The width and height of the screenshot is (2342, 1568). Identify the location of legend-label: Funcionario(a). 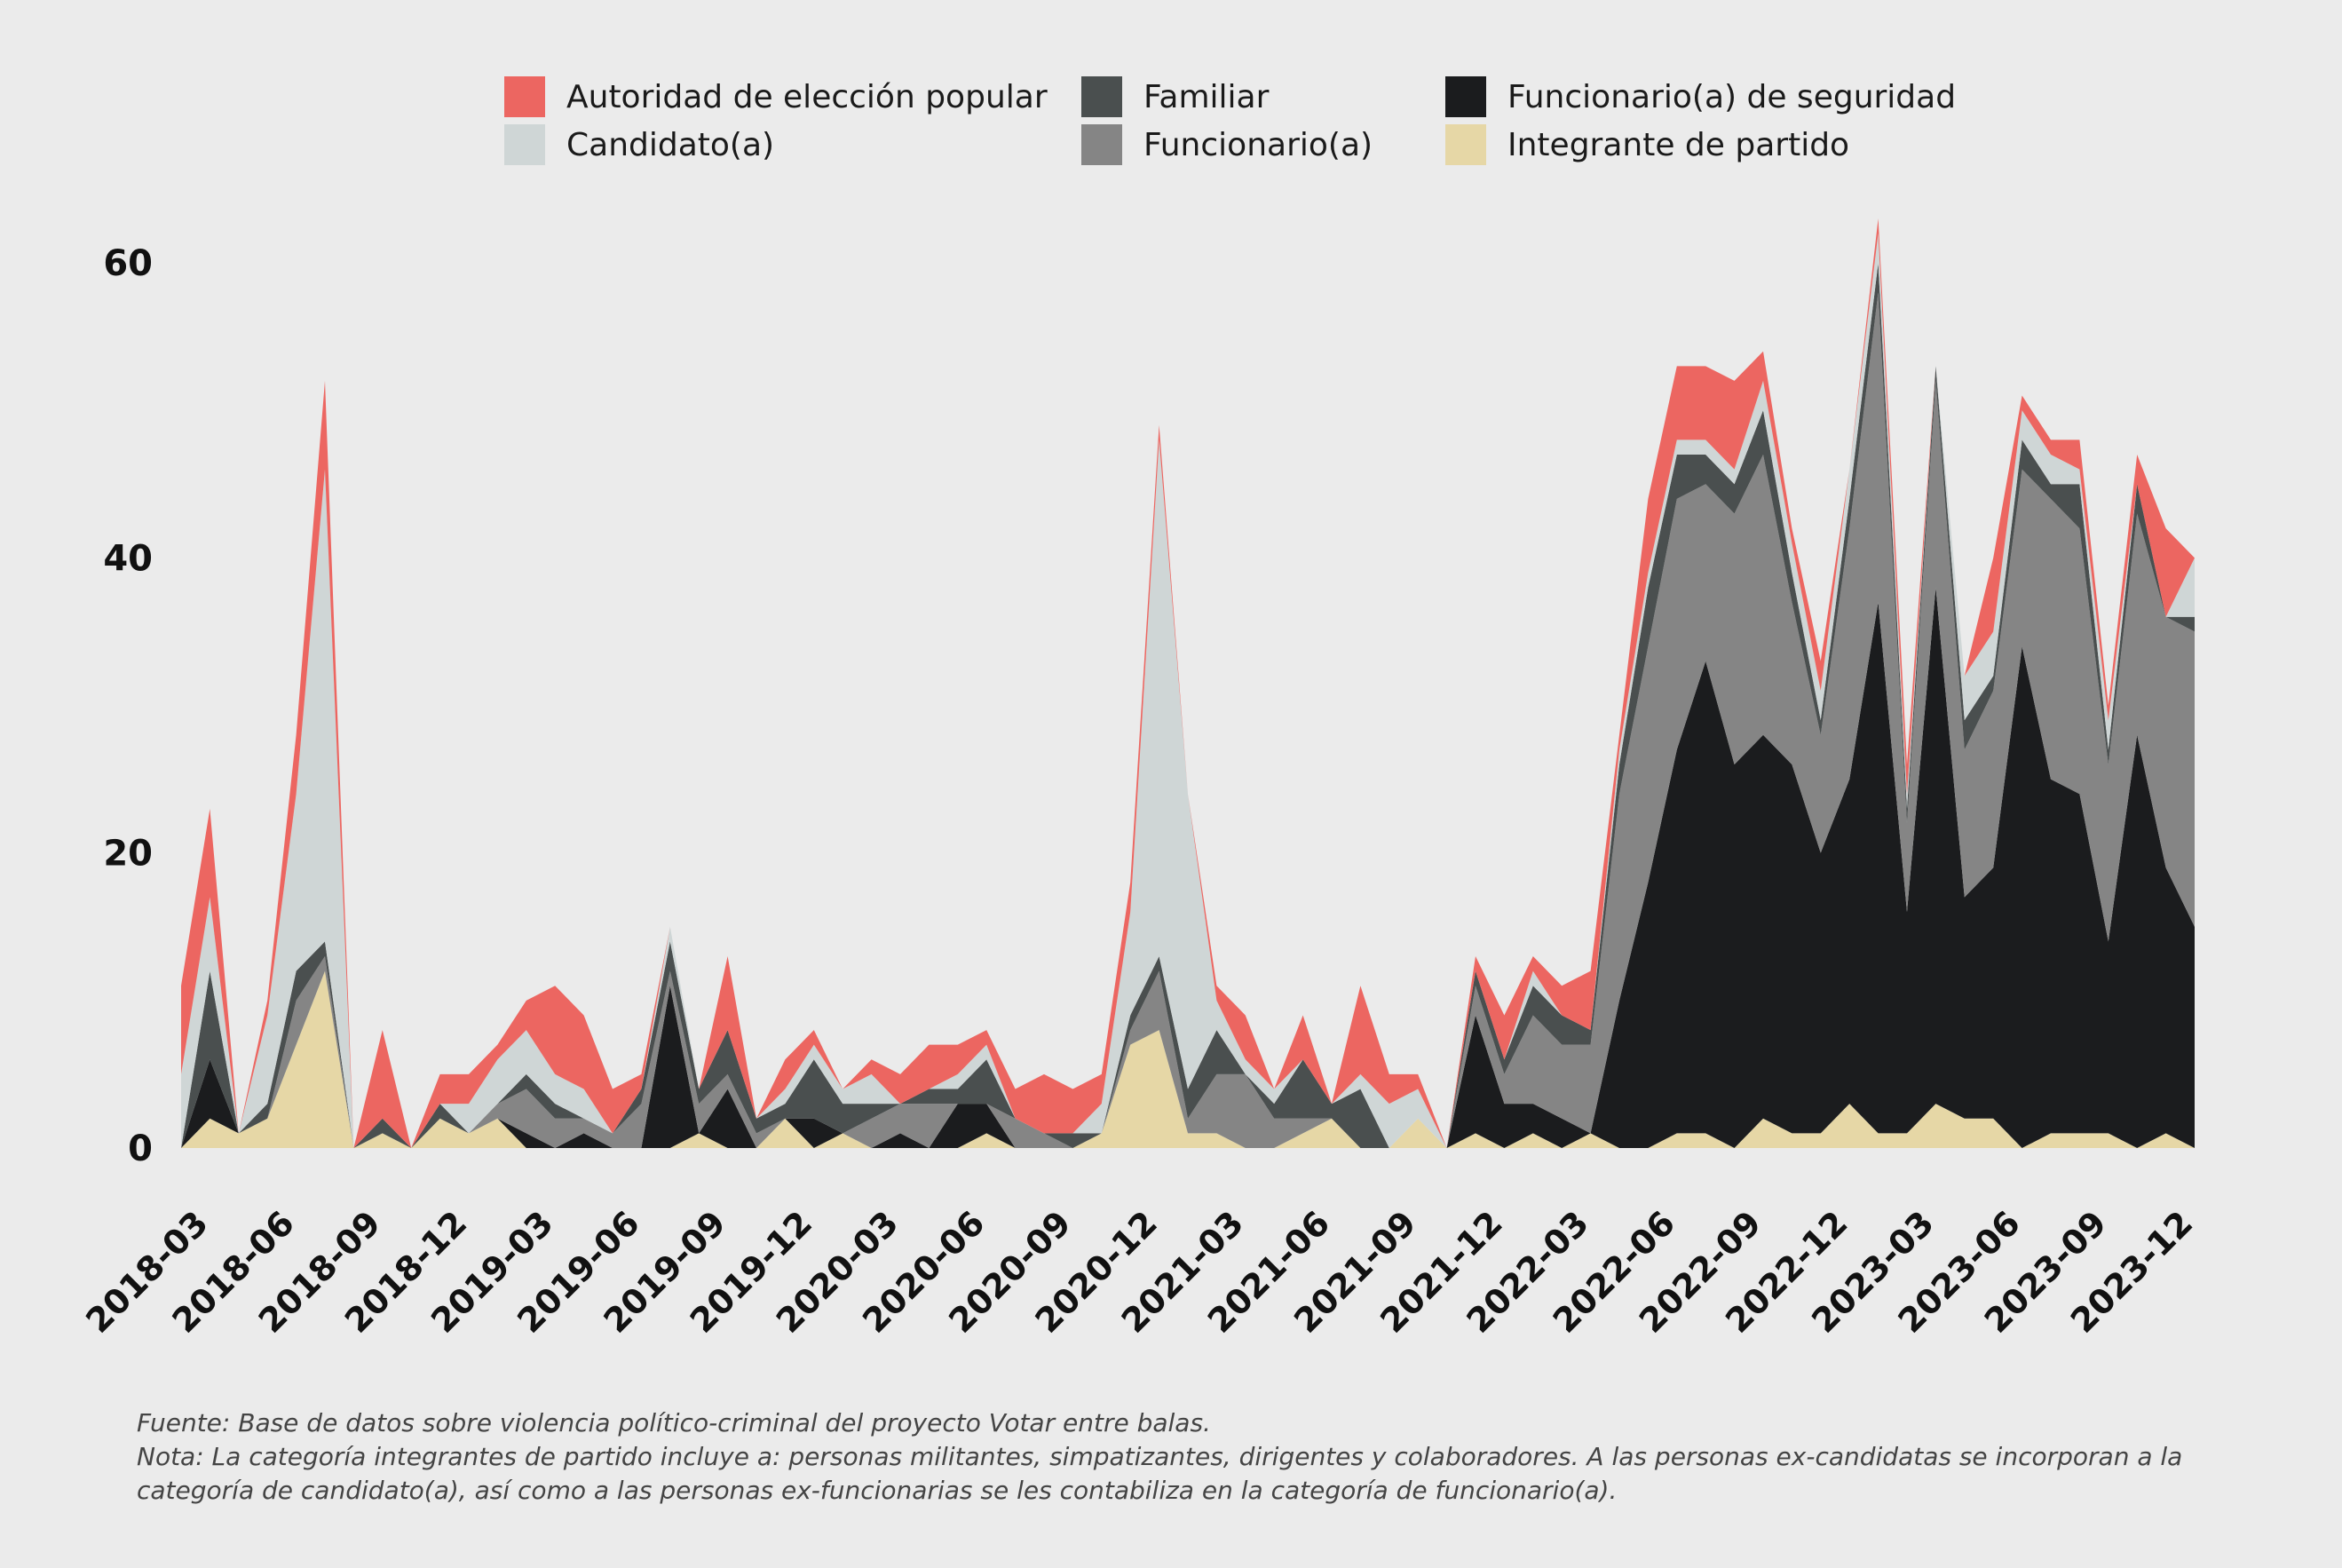
(1258, 144).